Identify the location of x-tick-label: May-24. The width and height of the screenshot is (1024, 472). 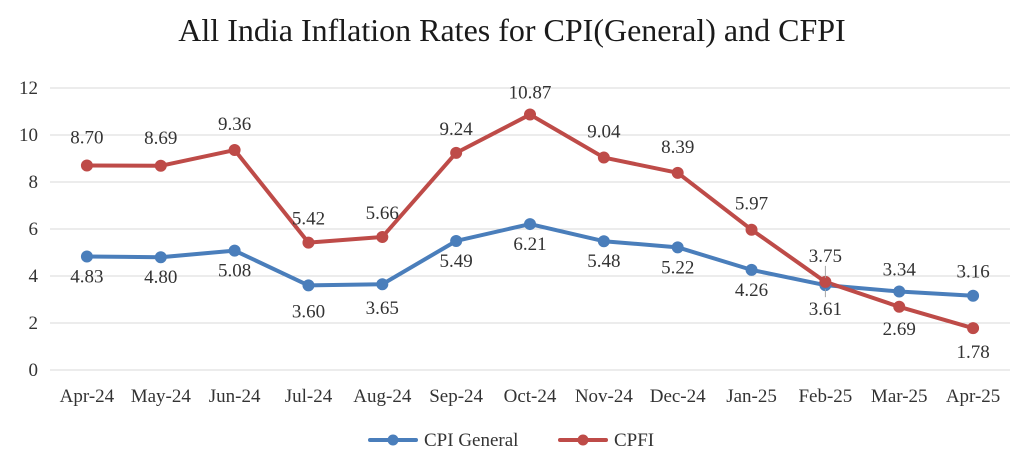
(161, 396).